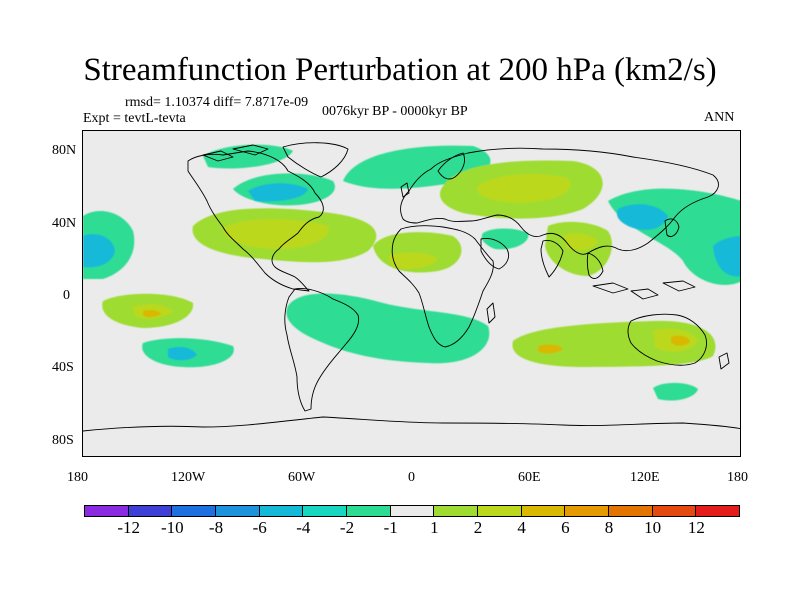  What do you see at coordinates (248, 156) in the screenshot?
I see `anomaly-greenland-low` at bounding box center [248, 156].